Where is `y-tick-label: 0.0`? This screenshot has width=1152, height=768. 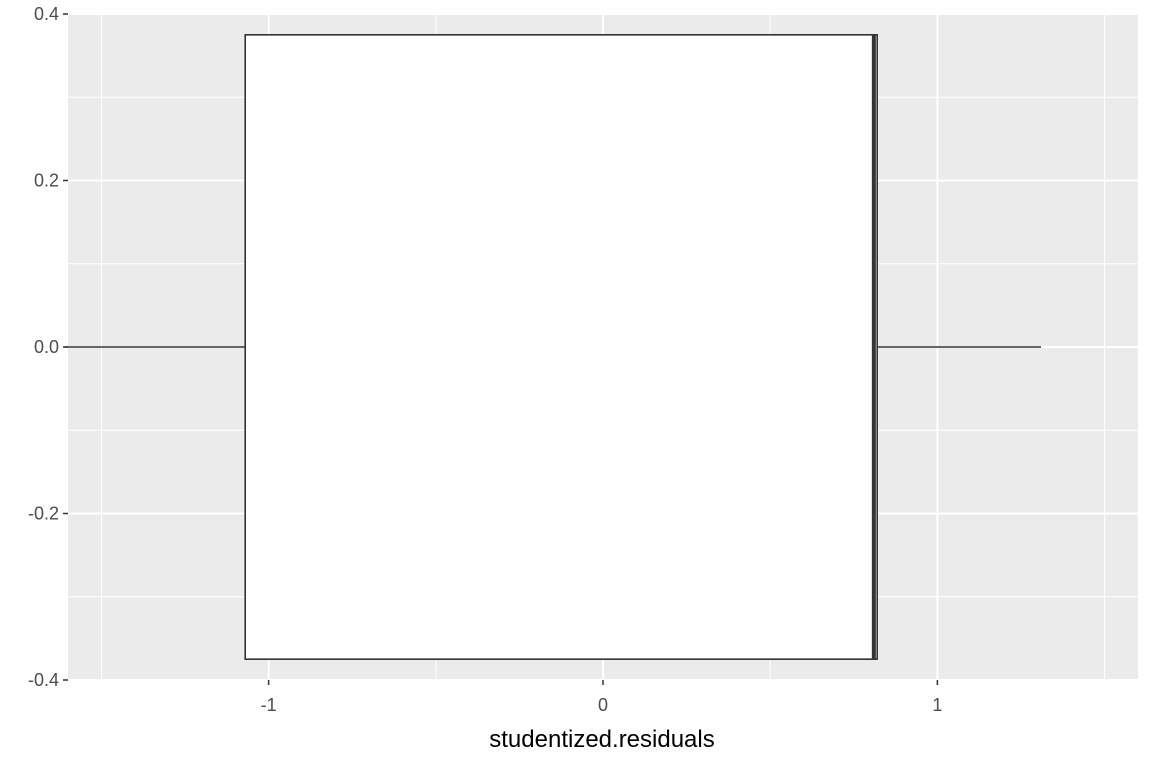 y-tick-label: 0.0 is located at coordinates (46, 347).